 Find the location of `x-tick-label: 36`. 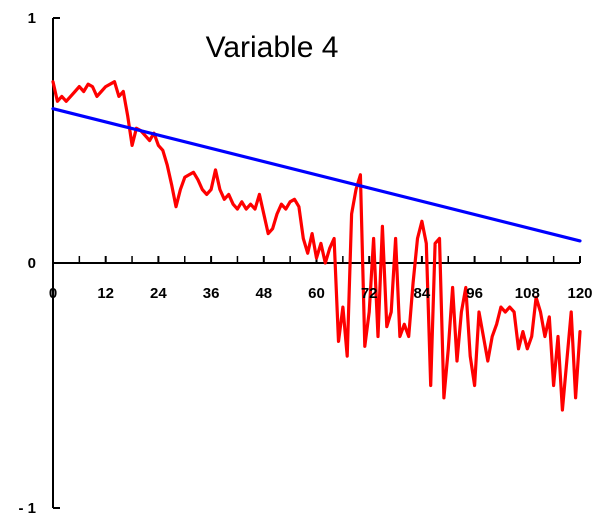

x-tick-label: 36 is located at coordinates (211, 293).